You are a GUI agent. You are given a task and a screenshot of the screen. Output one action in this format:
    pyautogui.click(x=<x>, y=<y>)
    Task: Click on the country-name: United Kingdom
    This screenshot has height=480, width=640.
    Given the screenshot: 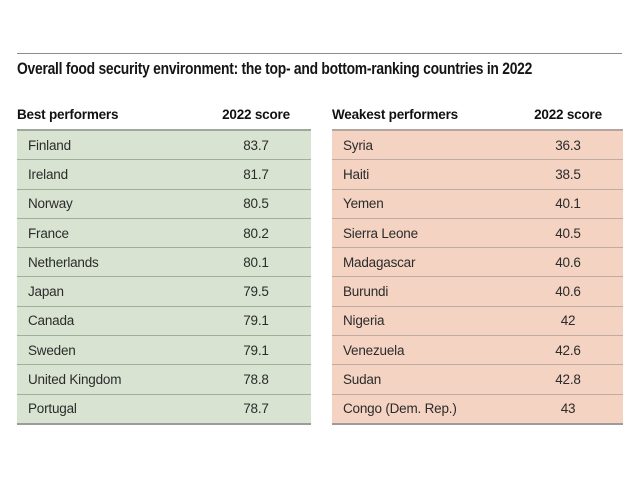 What is the action you would take?
    pyautogui.click(x=75, y=380)
    